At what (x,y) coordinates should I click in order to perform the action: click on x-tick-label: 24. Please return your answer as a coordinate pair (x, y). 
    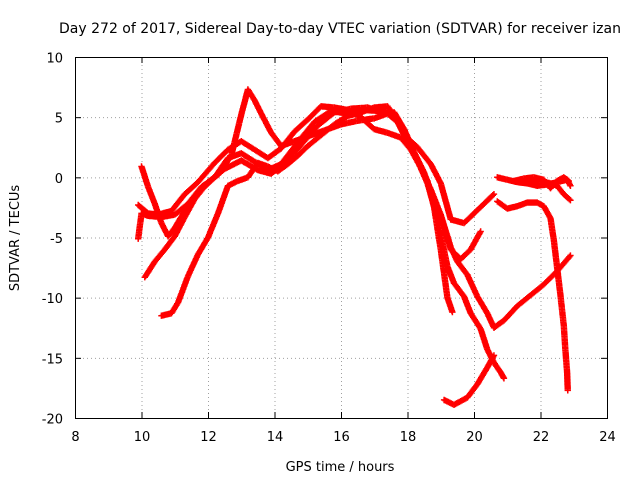
    Looking at the image, I should click on (607, 437).